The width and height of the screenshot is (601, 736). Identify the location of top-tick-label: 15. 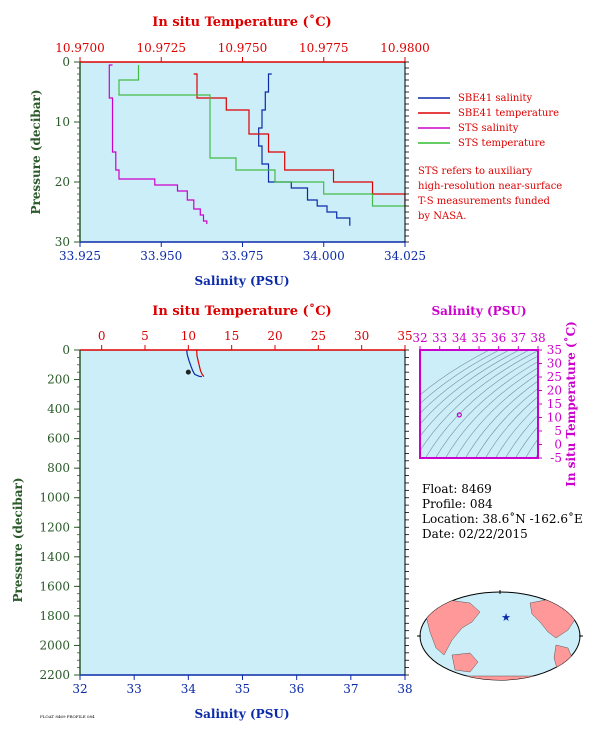
(231, 336).